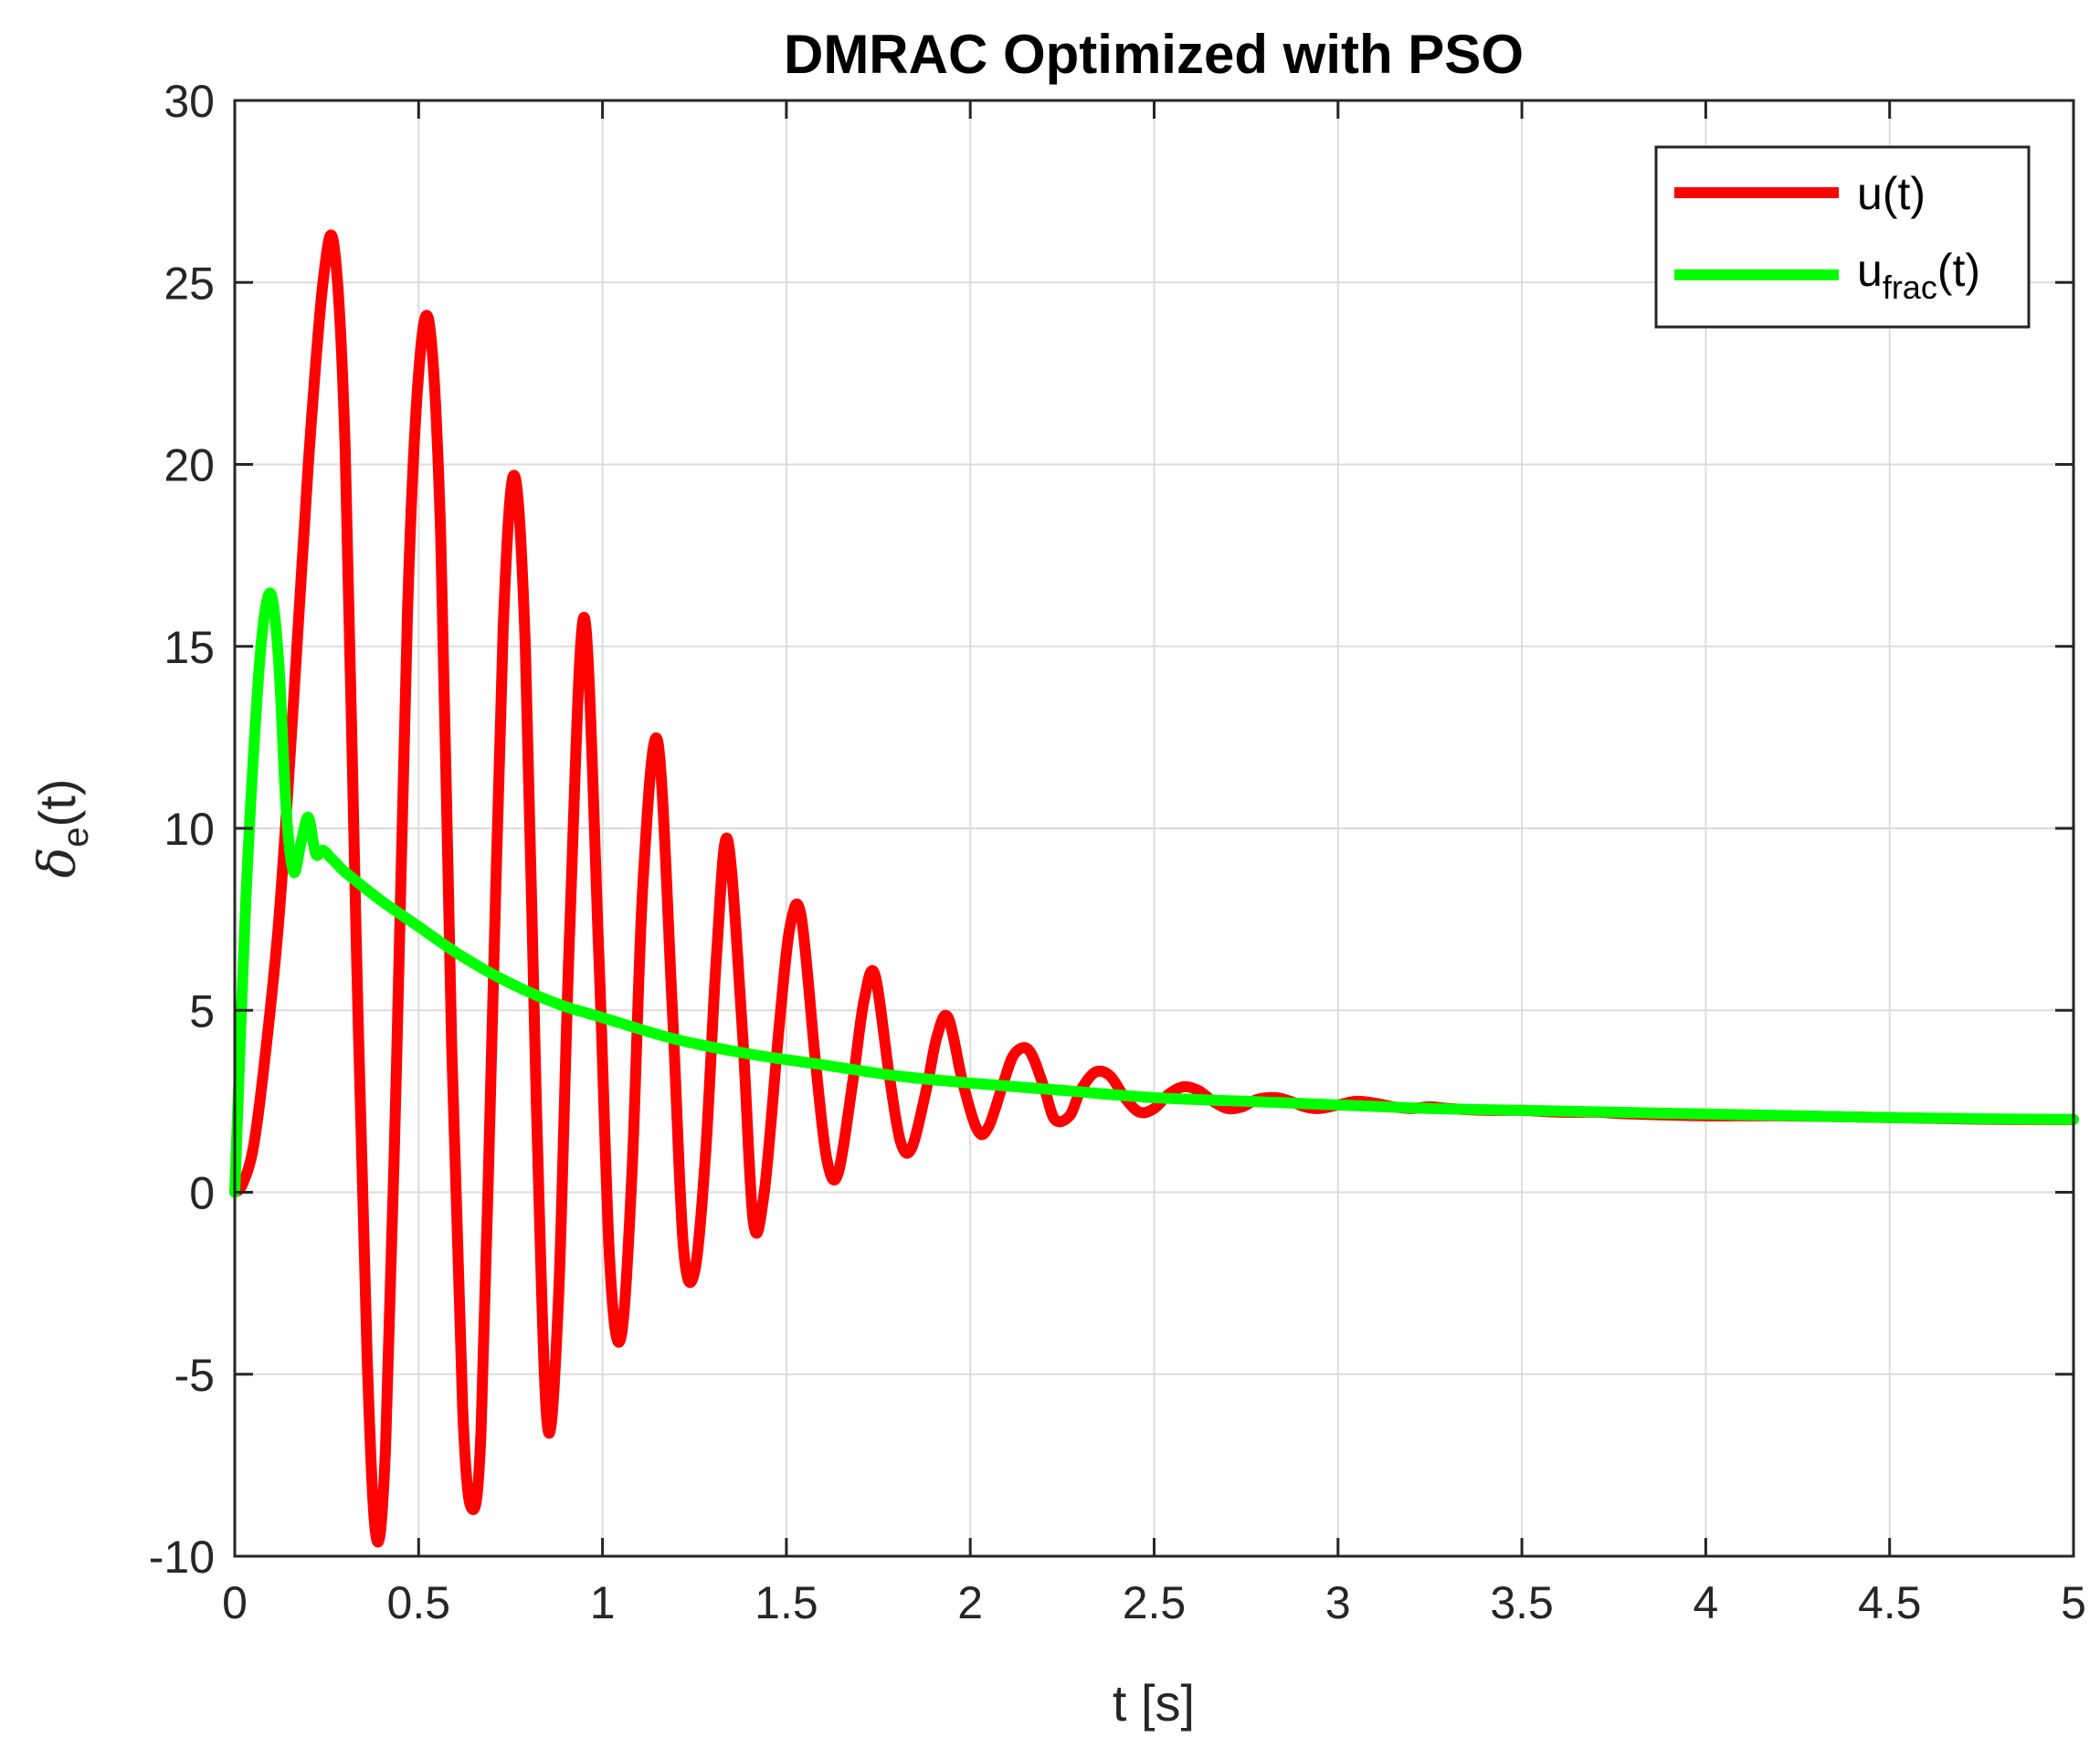 The image size is (2100, 1748). What do you see at coordinates (1155, 1602) in the screenshot?
I see `x-tick-label: 2.5` at bounding box center [1155, 1602].